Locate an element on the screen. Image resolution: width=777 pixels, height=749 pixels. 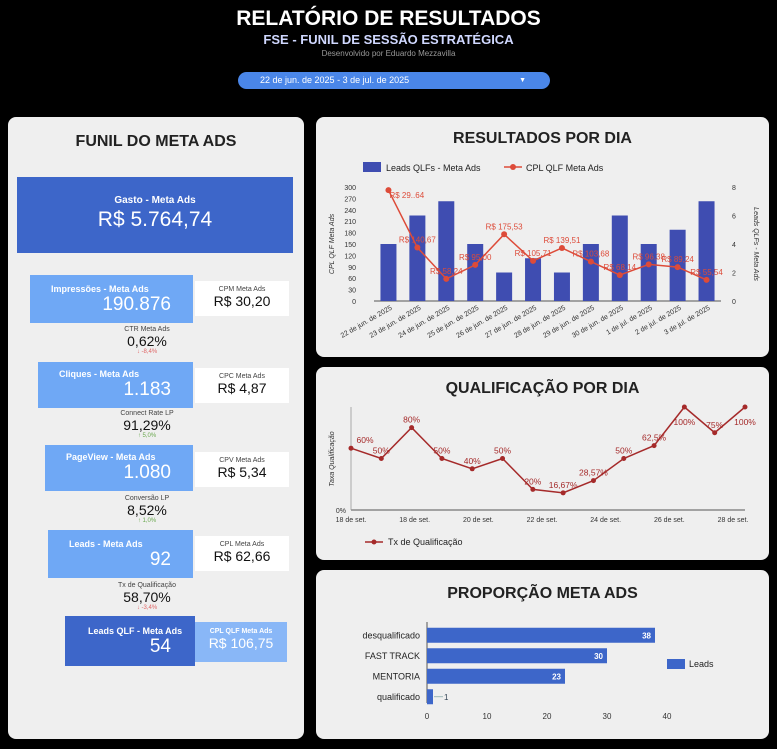
point-label-cpl-qlf: R$ 175,53 is located at coordinates (504, 226).